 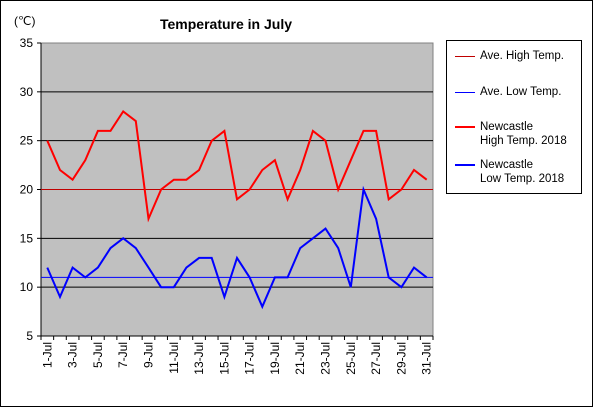 I want to click on y-tick-label: 5, so click(x=29, y=336).